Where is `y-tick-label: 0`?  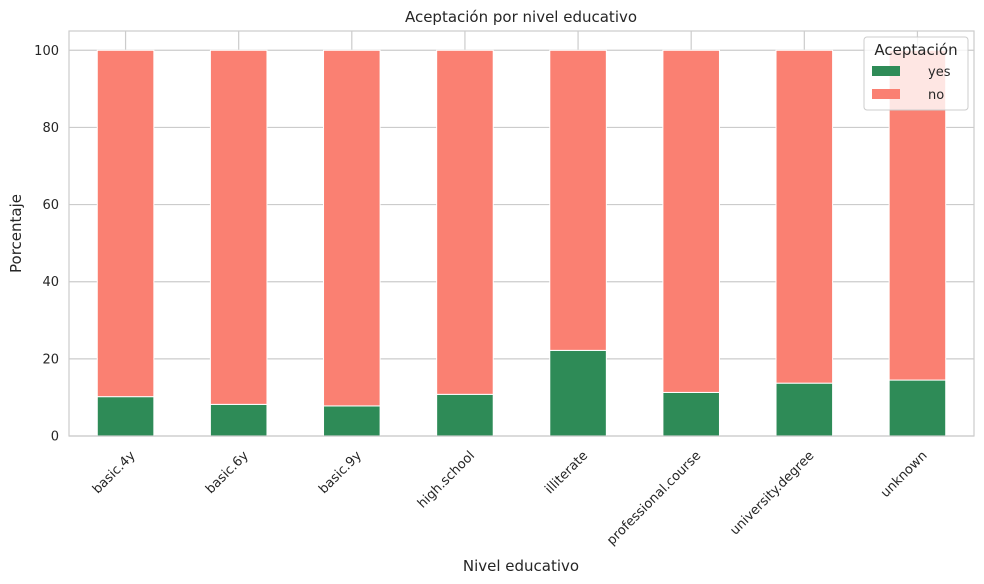
y-tick-label: 0 is located at coordinates (55, 437).